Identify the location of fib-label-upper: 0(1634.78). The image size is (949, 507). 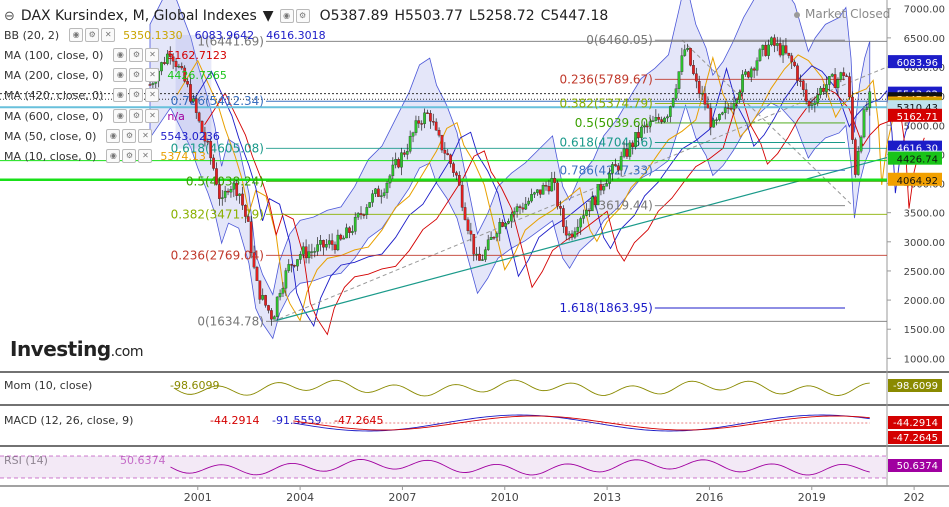
(230, 321).